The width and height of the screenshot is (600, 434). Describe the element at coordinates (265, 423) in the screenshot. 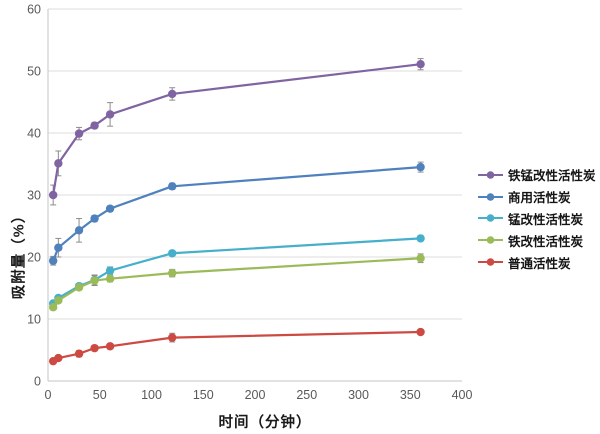

I see `x-axis-title: 时间（分钟）` at that location.